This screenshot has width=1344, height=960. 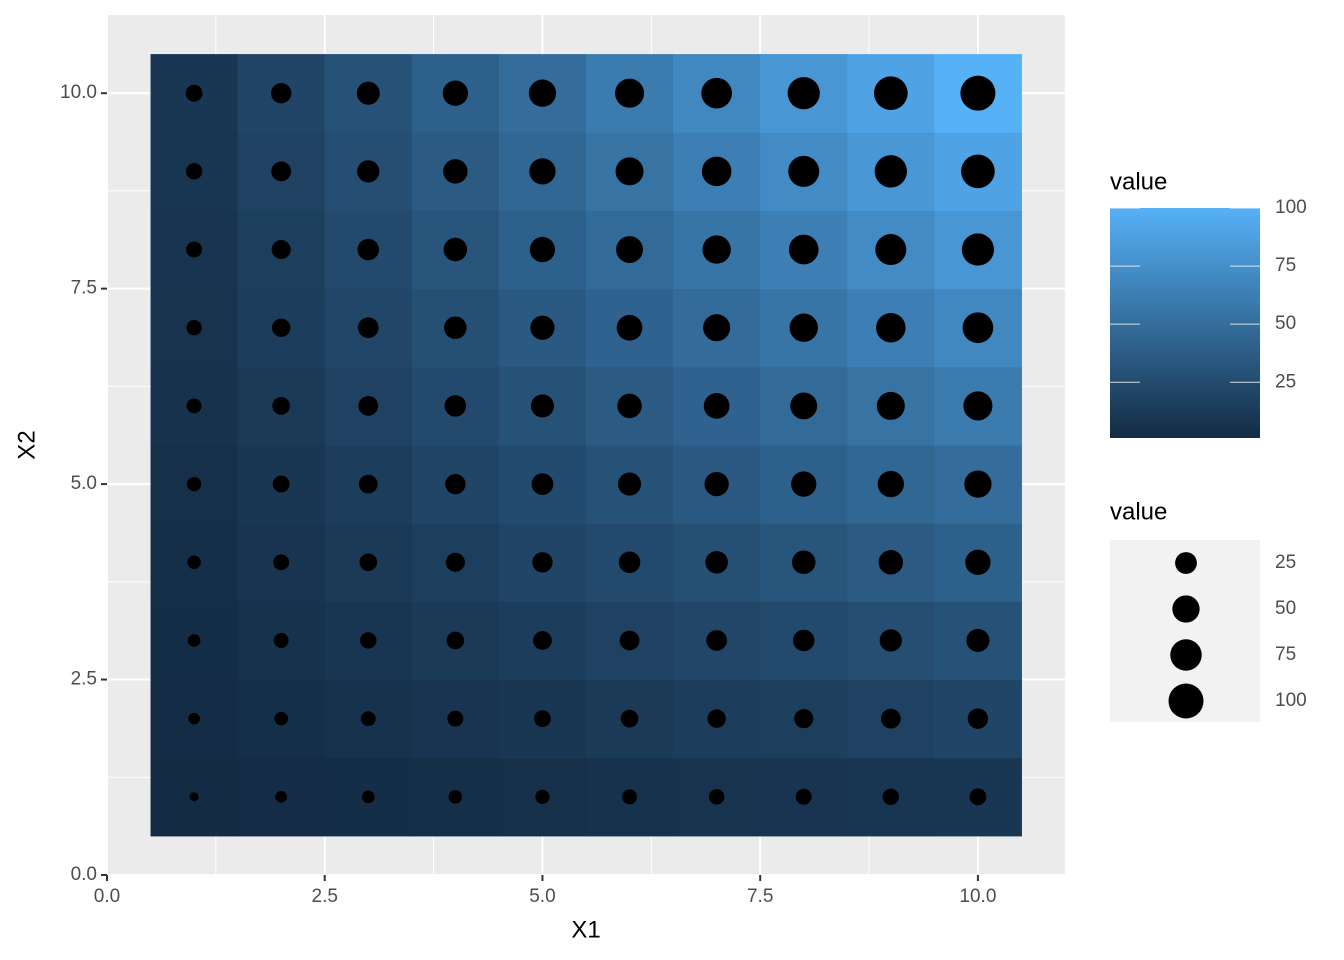 I want to click on x-tick-label: 5.0, so click(x=542, y=896).